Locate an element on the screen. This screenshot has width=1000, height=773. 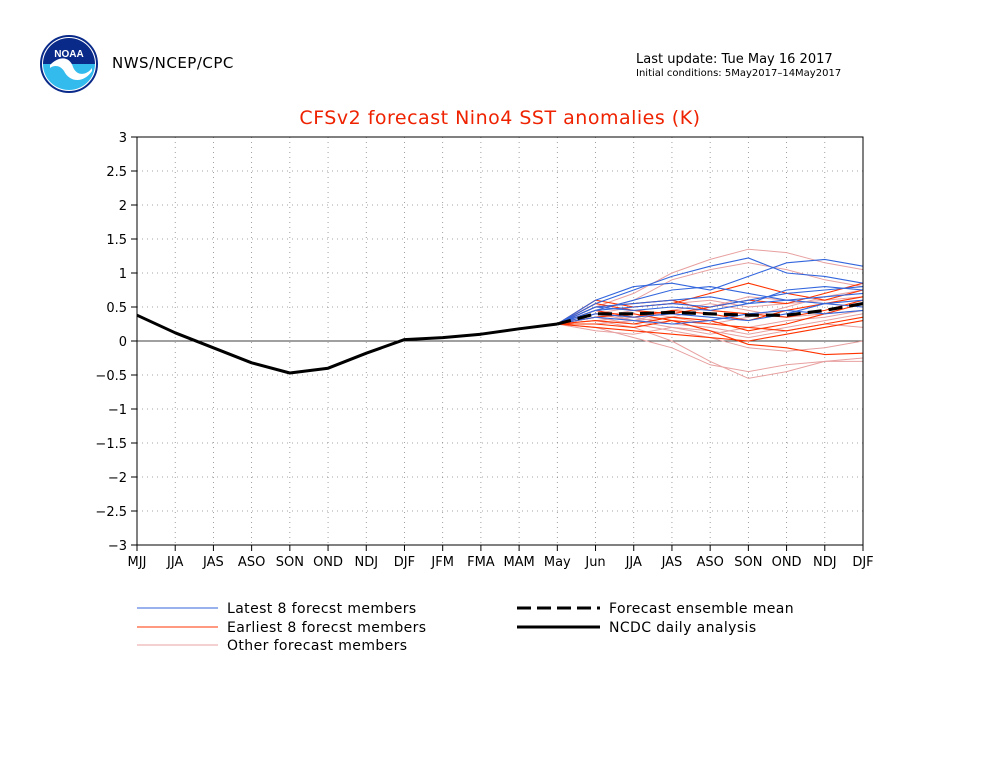
legend-label-analysis: NCDC daily analysis is located at coordinates (683, 628).